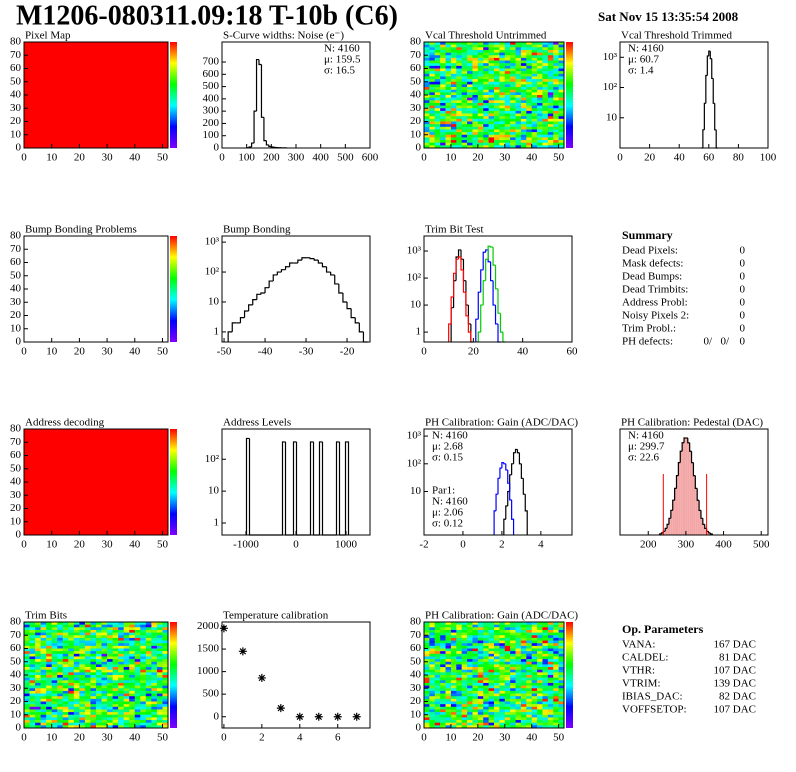  I want to click on x-tick-label: 1000, so click(346, 545).